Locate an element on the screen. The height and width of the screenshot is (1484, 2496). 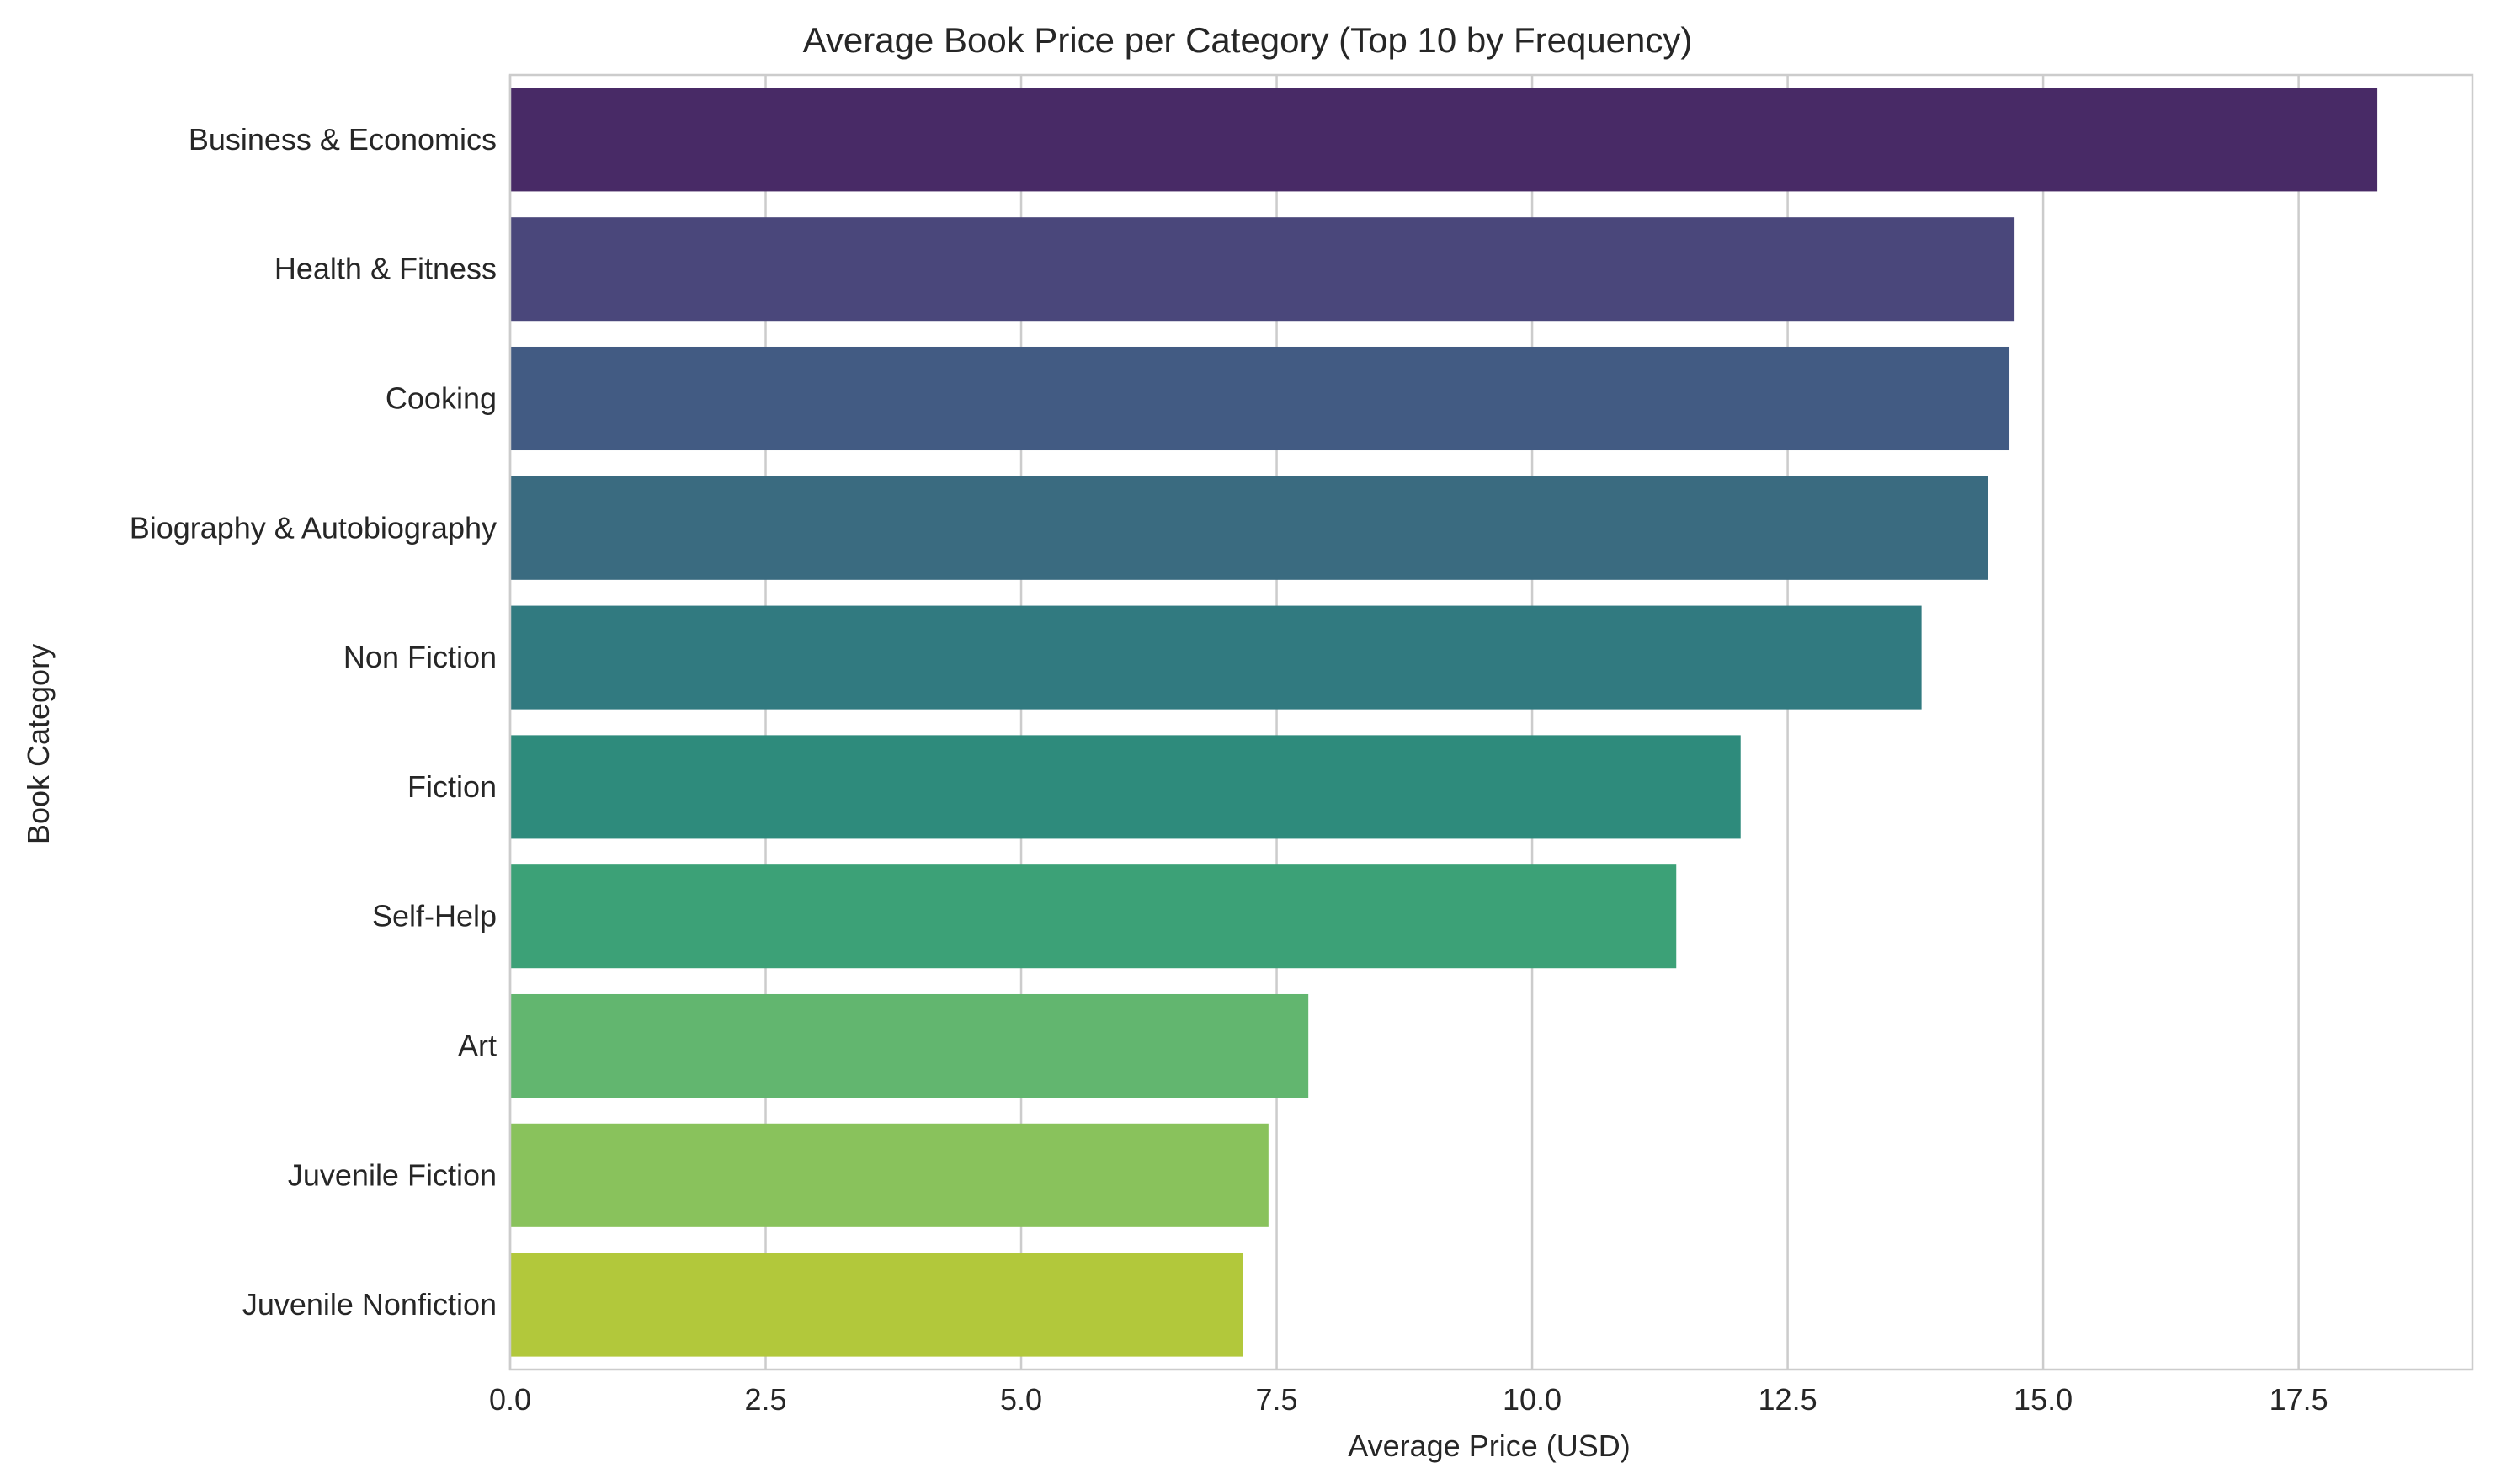
x-tick-label: 17.5 is located at coordinates (2299, 1399).